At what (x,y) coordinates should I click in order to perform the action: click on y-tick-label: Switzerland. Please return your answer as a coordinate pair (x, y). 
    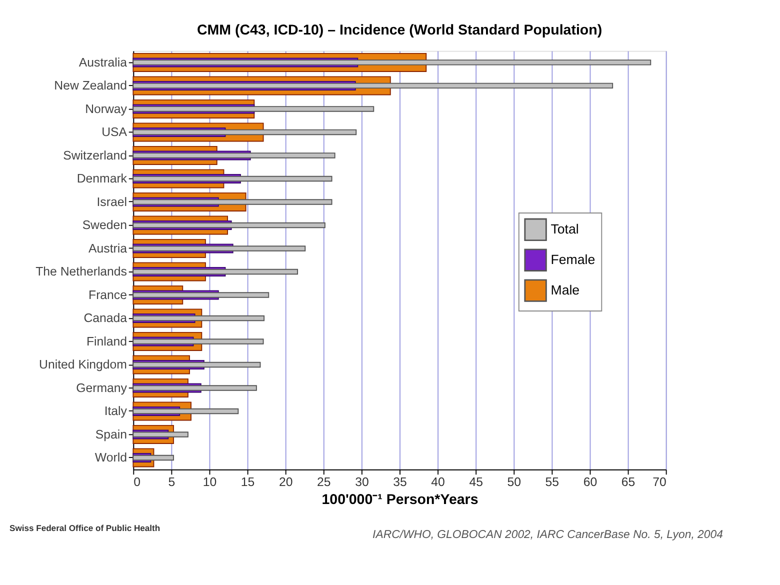
    Looking at the image, I should click on (95, 155).